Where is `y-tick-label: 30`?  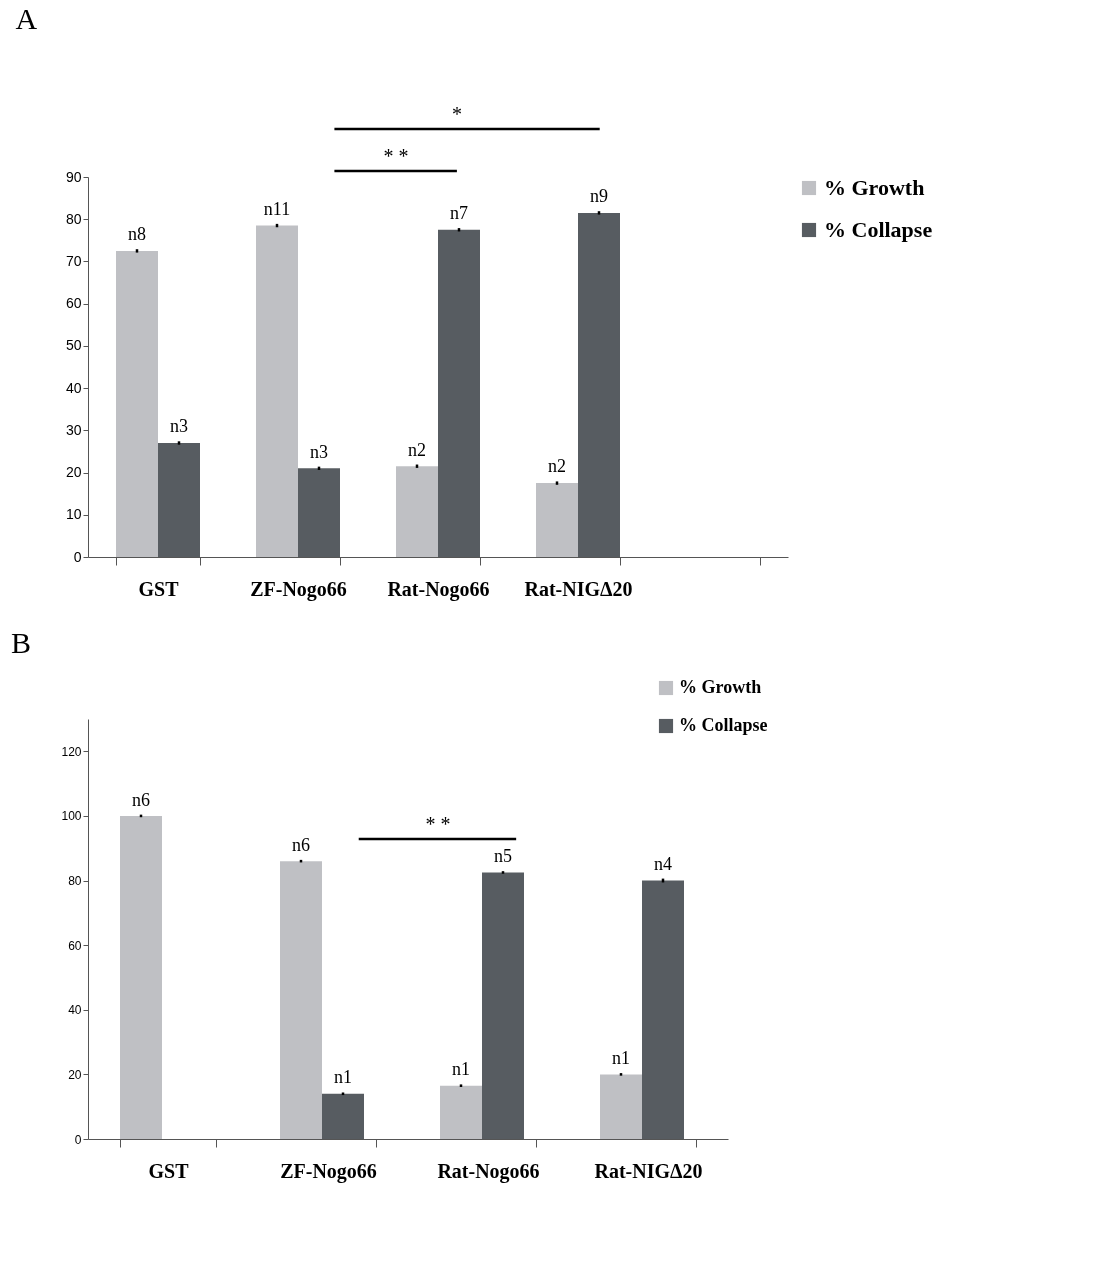
y-tick-label: 30 is located at coordinates (73, 429).